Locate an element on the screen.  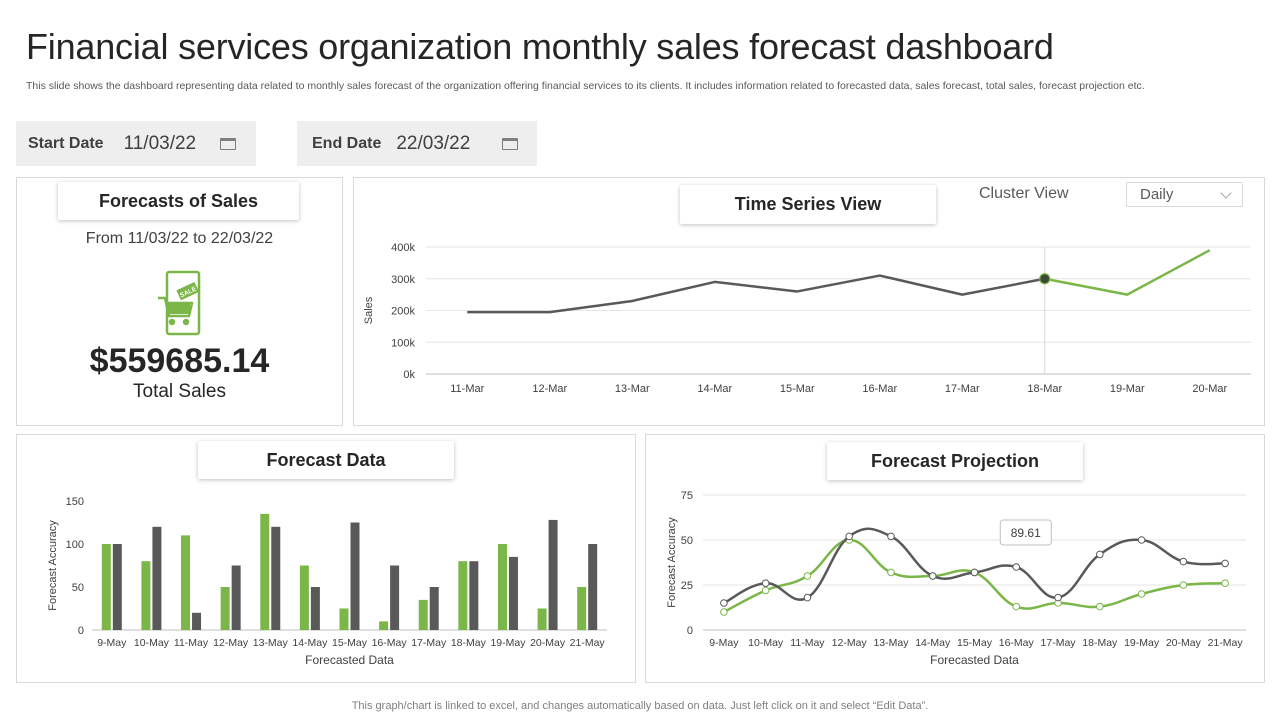
y-tick-label: 300k is located at coordinates (403, 280).